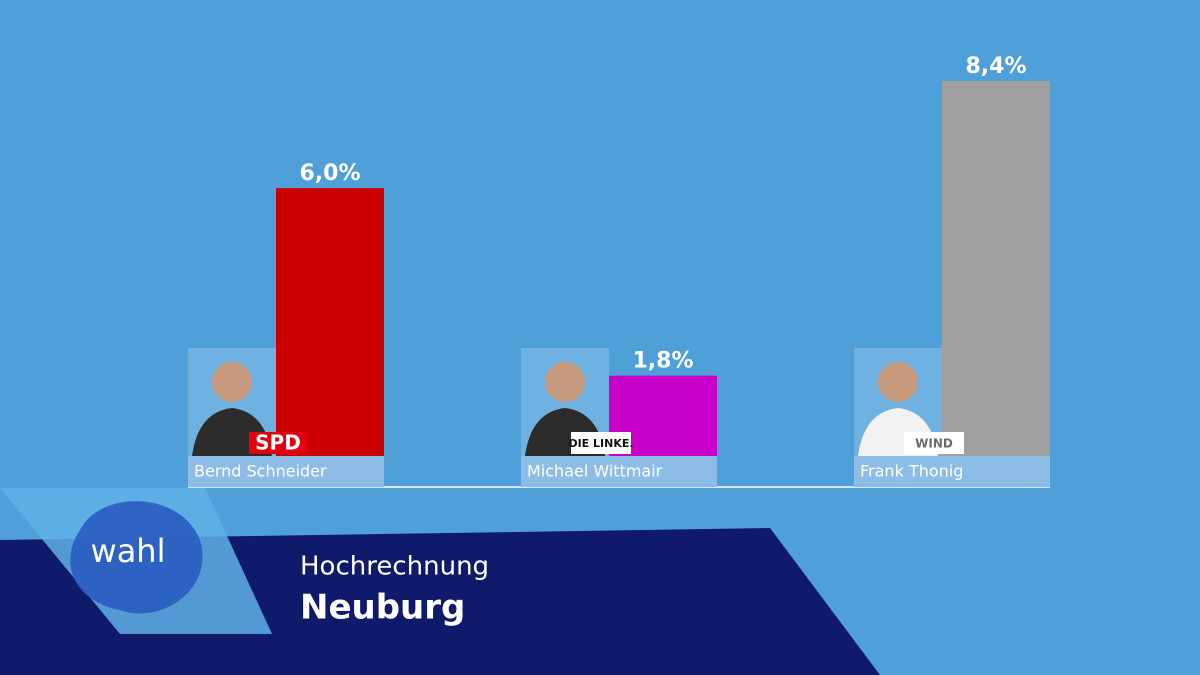 This screenshot has height=675, width=1200. What do you see at coordinates (995, 66) in the screenshot?
I see `value-label: 8,4%` at bounding box center [995, 66].